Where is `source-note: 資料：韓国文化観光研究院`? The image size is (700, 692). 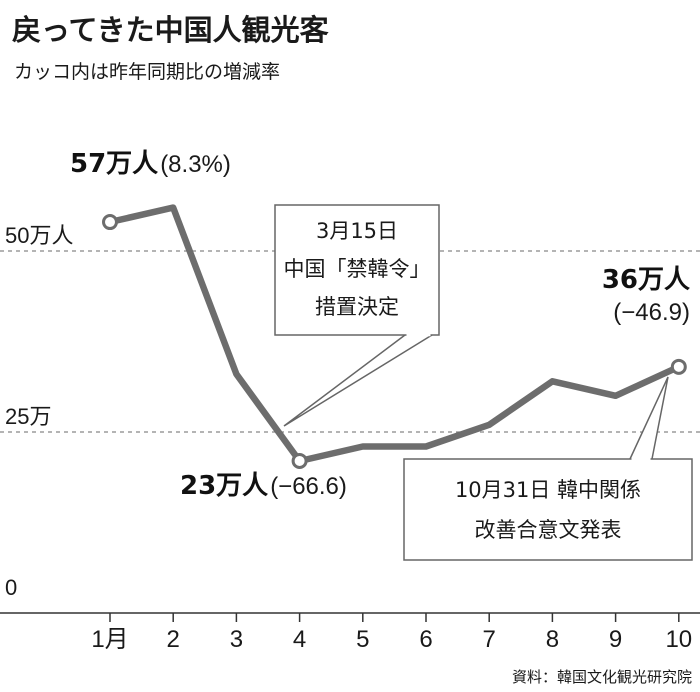
source-note: 資料：韓国文化観光研究院 is located at coordinates (602, 677).